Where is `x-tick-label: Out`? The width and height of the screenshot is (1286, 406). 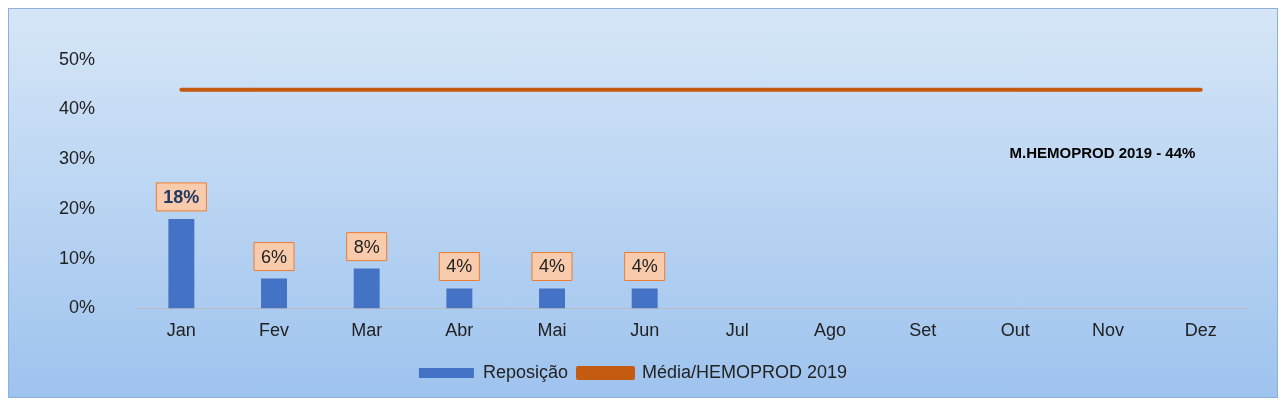 x-tick-label: Out is located at coordinates (1015, 330).